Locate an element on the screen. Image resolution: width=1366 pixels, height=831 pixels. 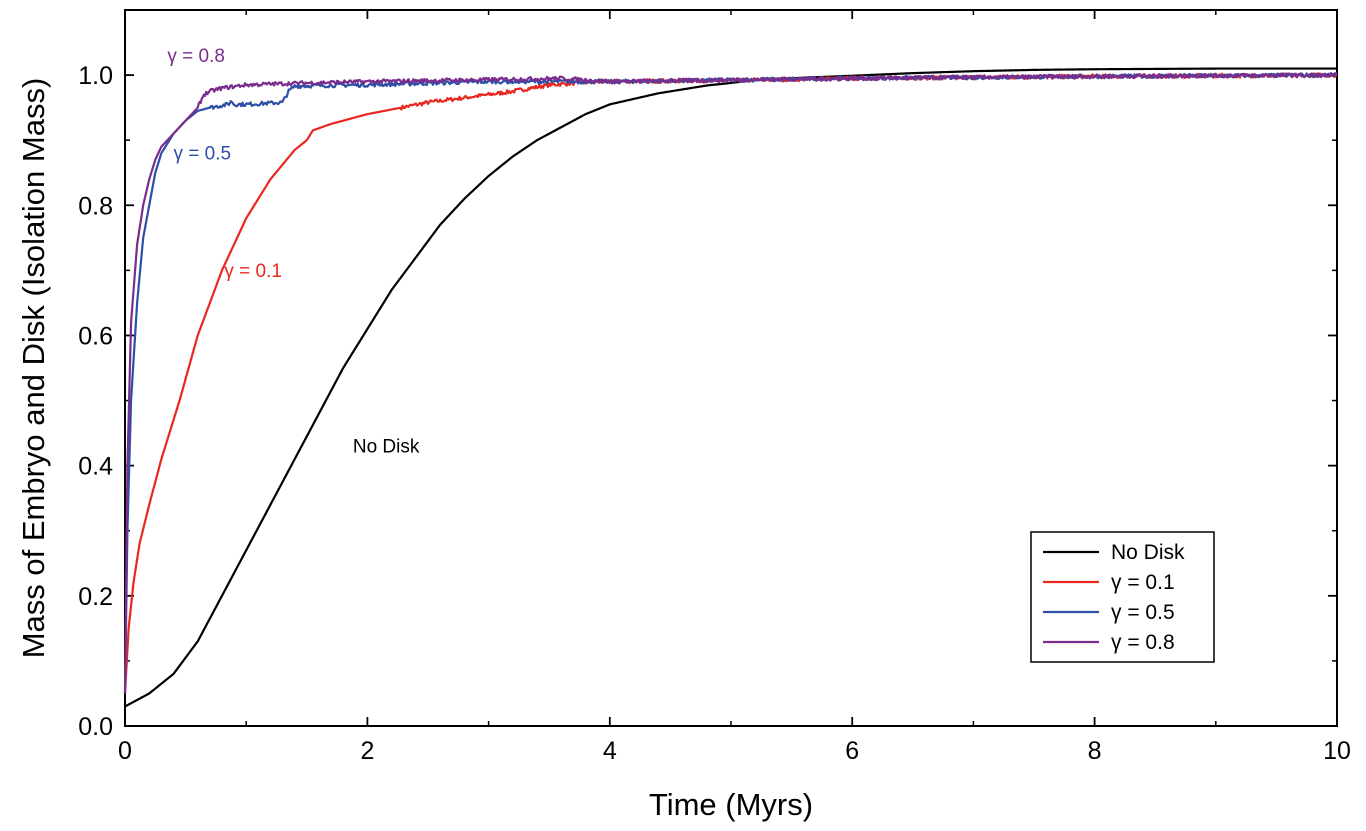
legend-label: γ = 0.8 is located at coordinates (1143, 642).